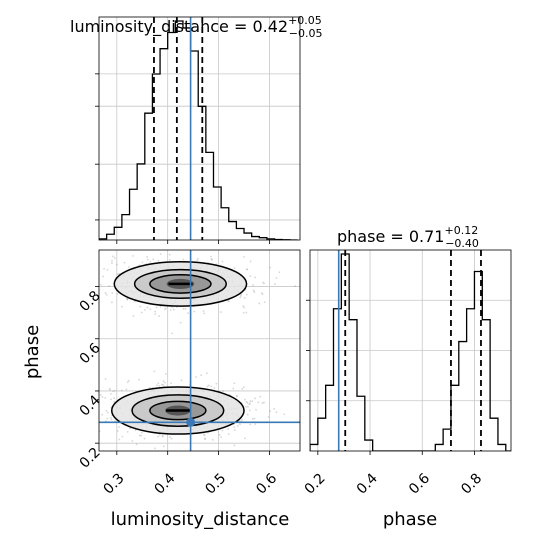 The width and height of the screenshot is (550, 550). Describe the element at coordinates (191, 422) in the screenshot. I see `truth-marker` at that location.